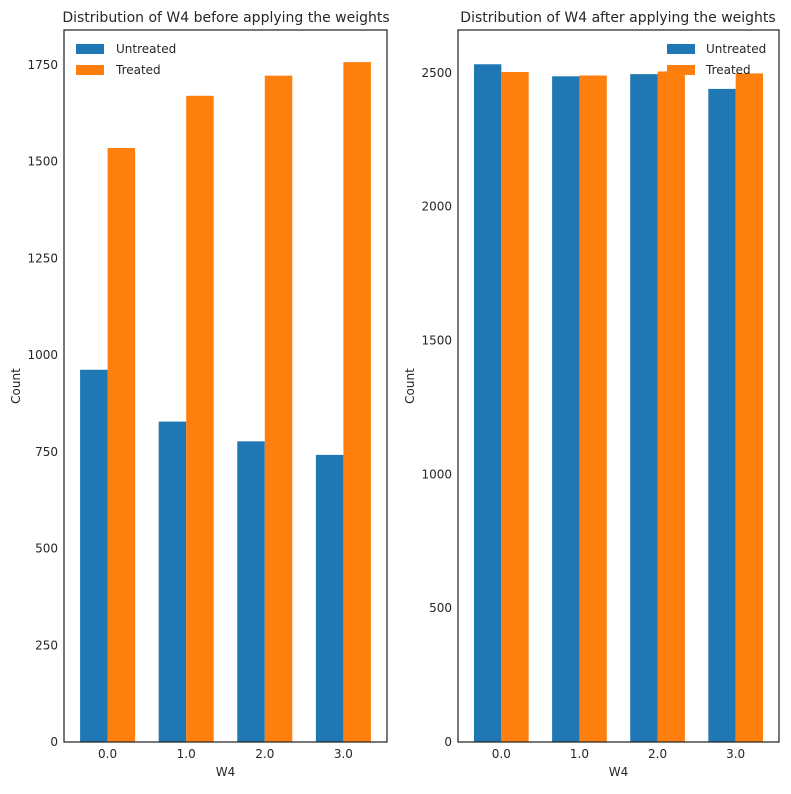  What do you see at coordinates (46, 645) in the screenshot?
I see `y-tick-label: 250` at bounding box center [46, 645].